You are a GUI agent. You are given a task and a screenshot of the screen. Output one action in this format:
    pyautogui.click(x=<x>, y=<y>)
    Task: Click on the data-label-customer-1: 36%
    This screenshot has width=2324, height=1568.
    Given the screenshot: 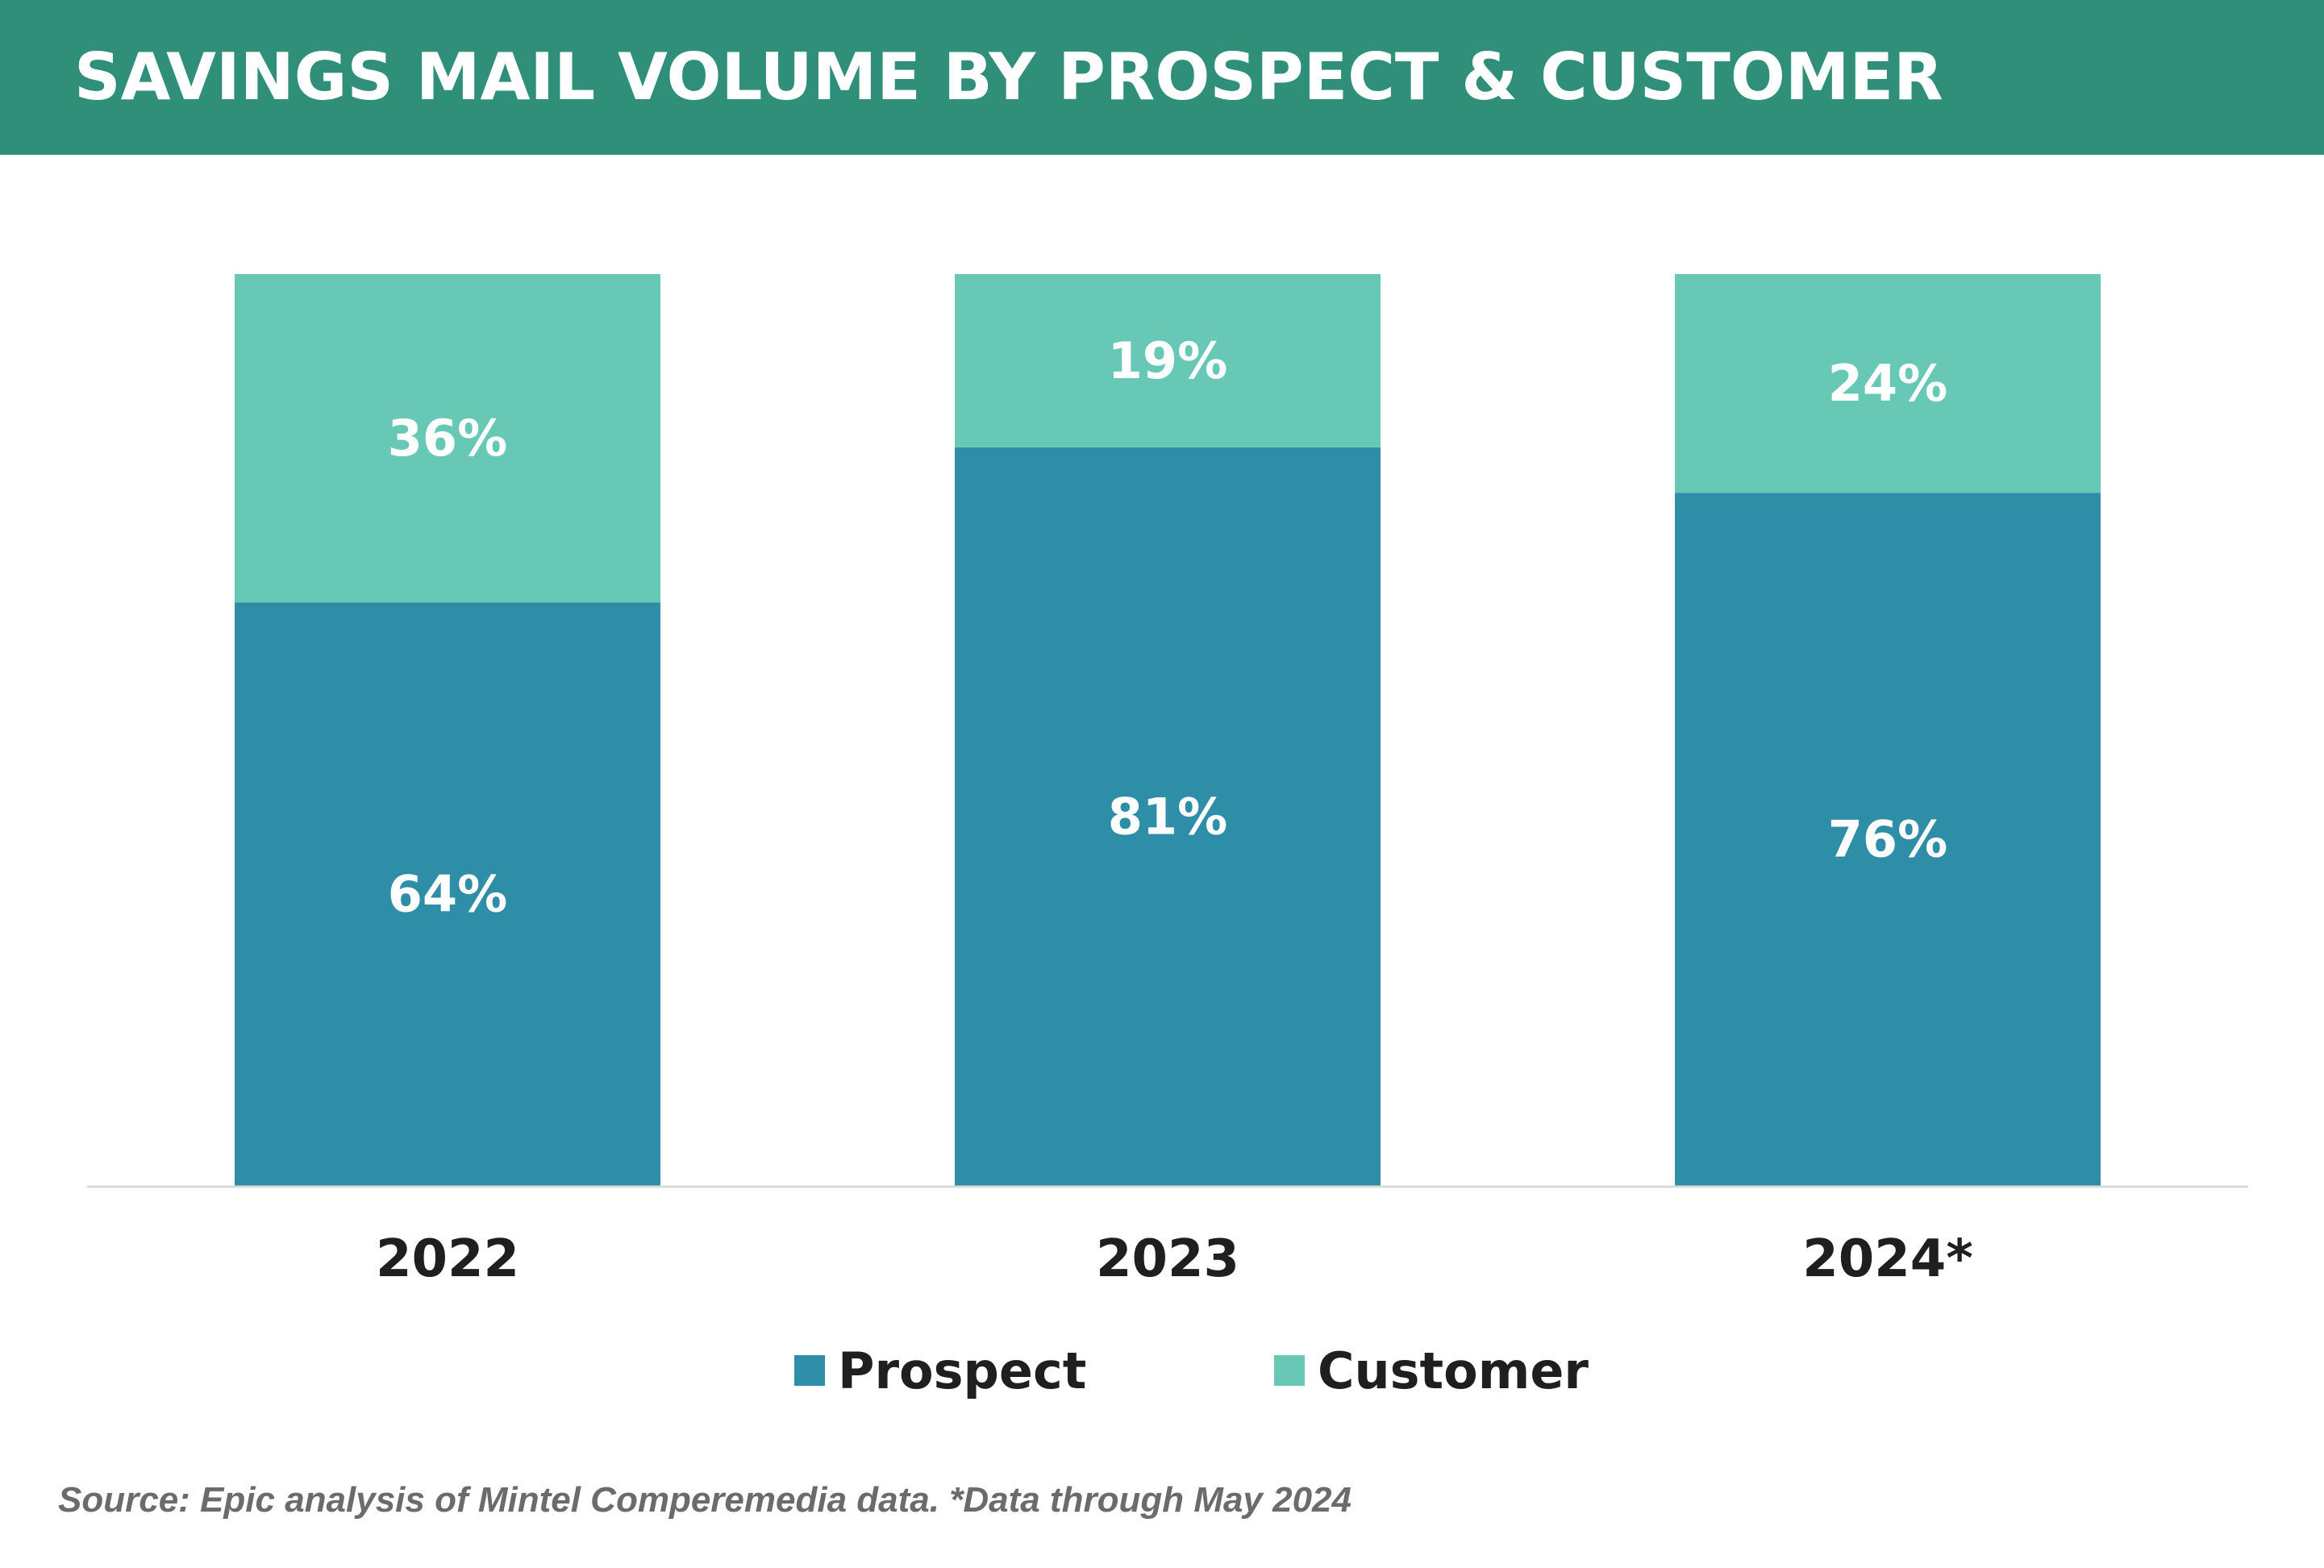 What is the action you would take?
    pyautogui.click(x=448, y=438)
    